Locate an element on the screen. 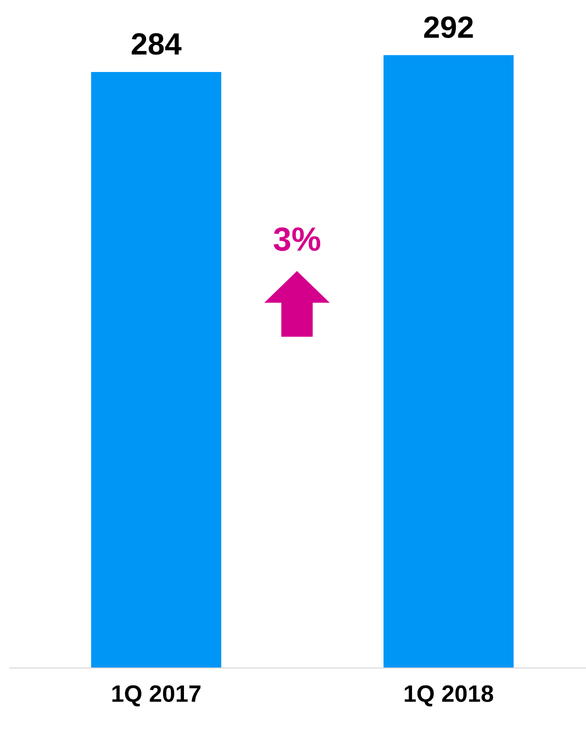  x-tick-label: 1Q 2018 is located at coordinates (449, 695).